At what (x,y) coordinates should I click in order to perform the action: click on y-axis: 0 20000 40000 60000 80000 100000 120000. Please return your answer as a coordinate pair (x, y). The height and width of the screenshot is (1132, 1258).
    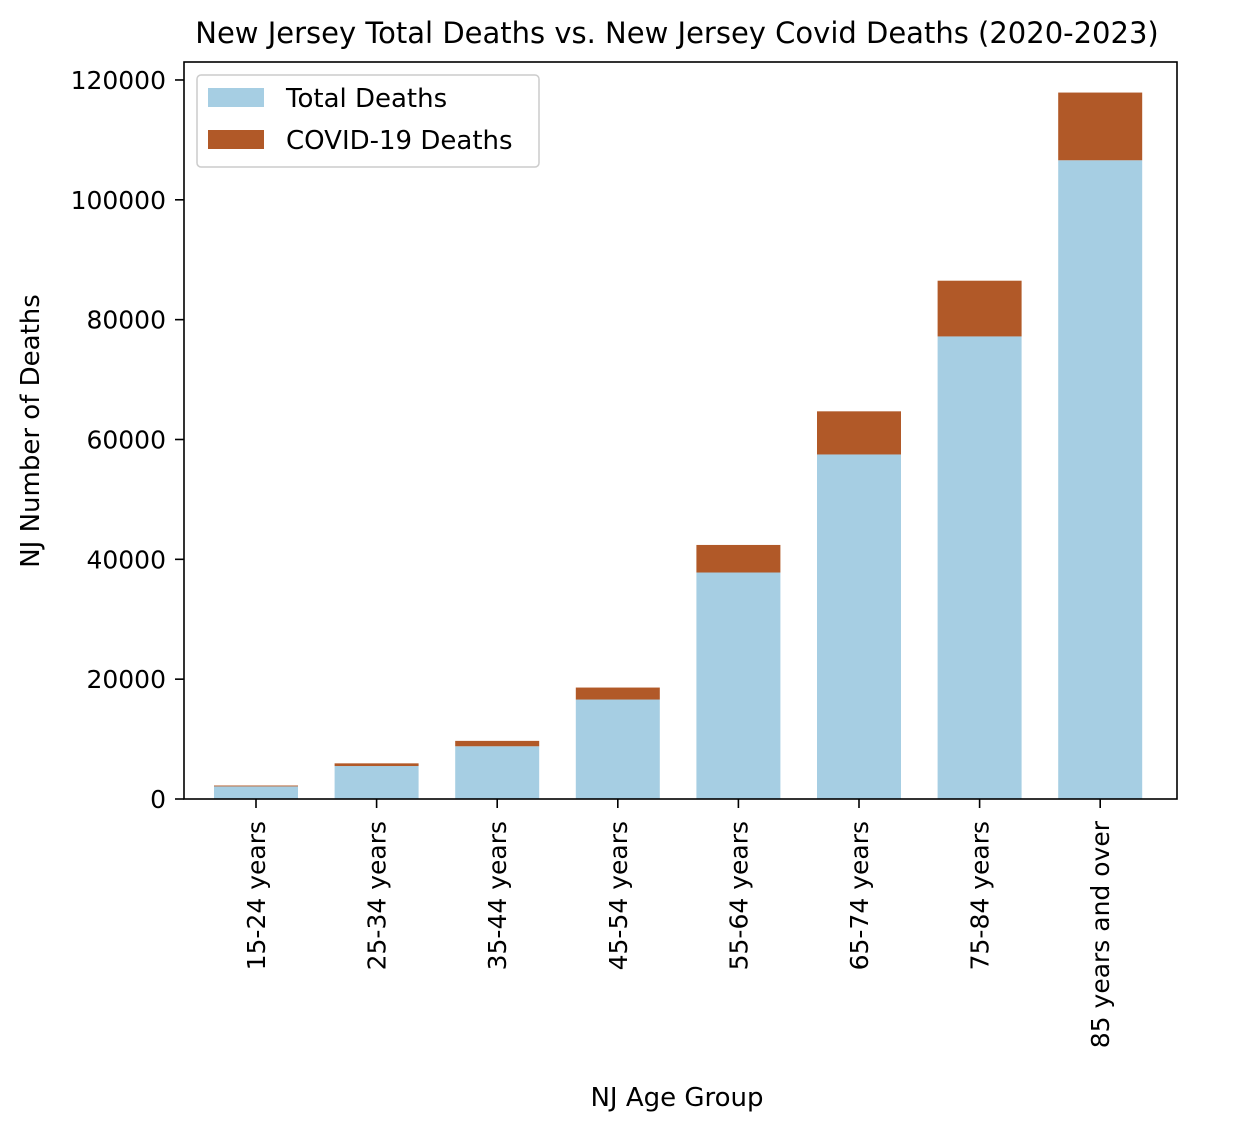
    Looking at the image, I should click on (127, 440).